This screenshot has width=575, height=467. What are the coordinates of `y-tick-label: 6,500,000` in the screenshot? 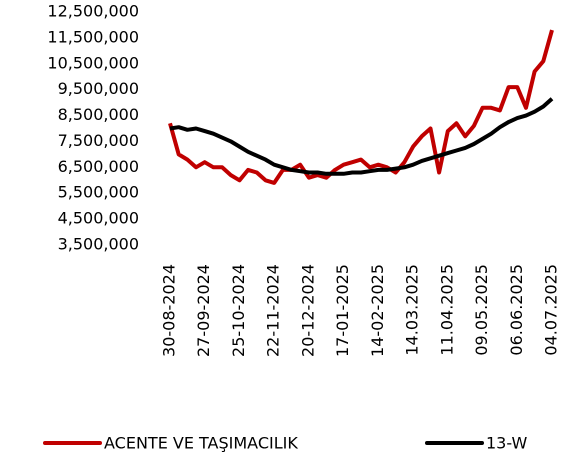 It's located at (98, 166).